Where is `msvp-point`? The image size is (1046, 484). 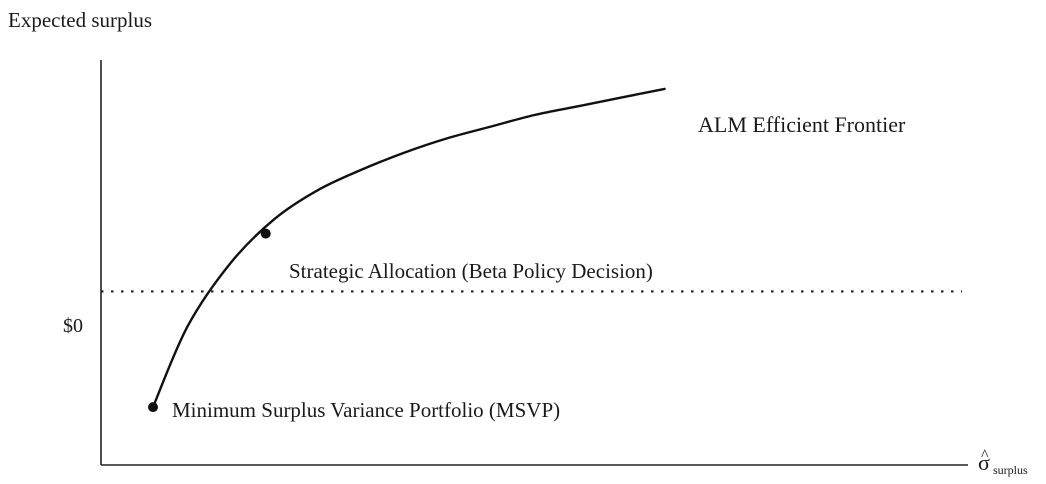 msvp-point is located at coordinates (153, 407).